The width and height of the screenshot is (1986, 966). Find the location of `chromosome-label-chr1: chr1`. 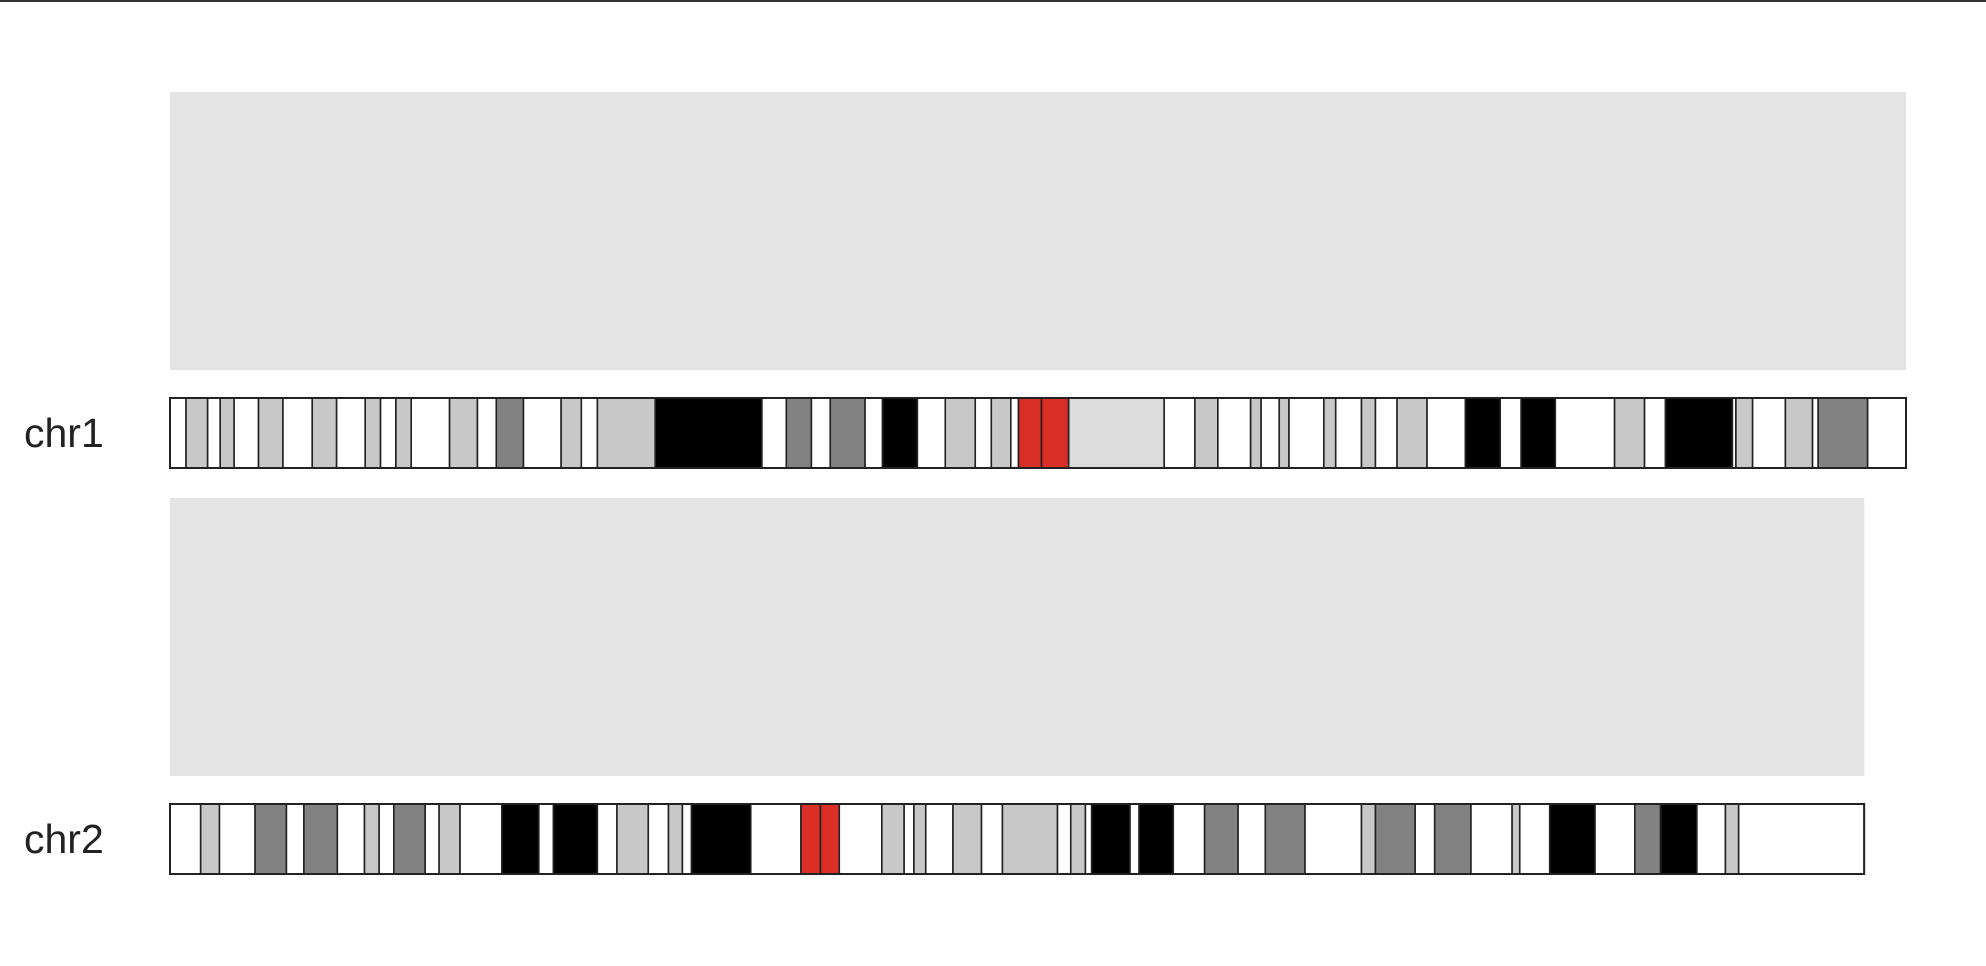

chromosome-label-chr1: chr1 is located at coordinates (64, 433).